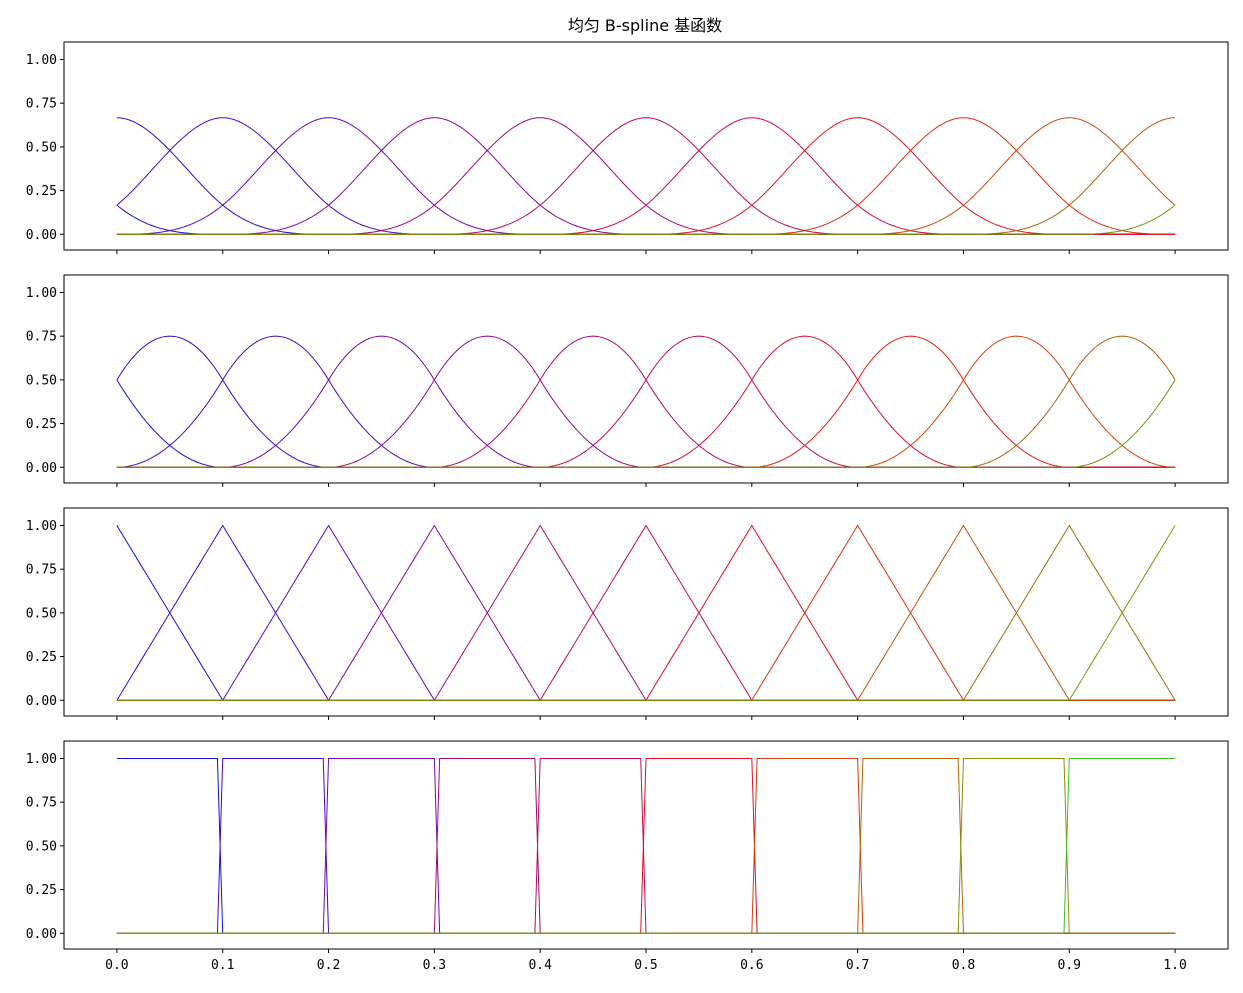 The height and width of the screenshot is (993, 1243). Describe the element at coordinates (222, 965) in the screenshot. I see `x-tick-label: 0.1` at that location.